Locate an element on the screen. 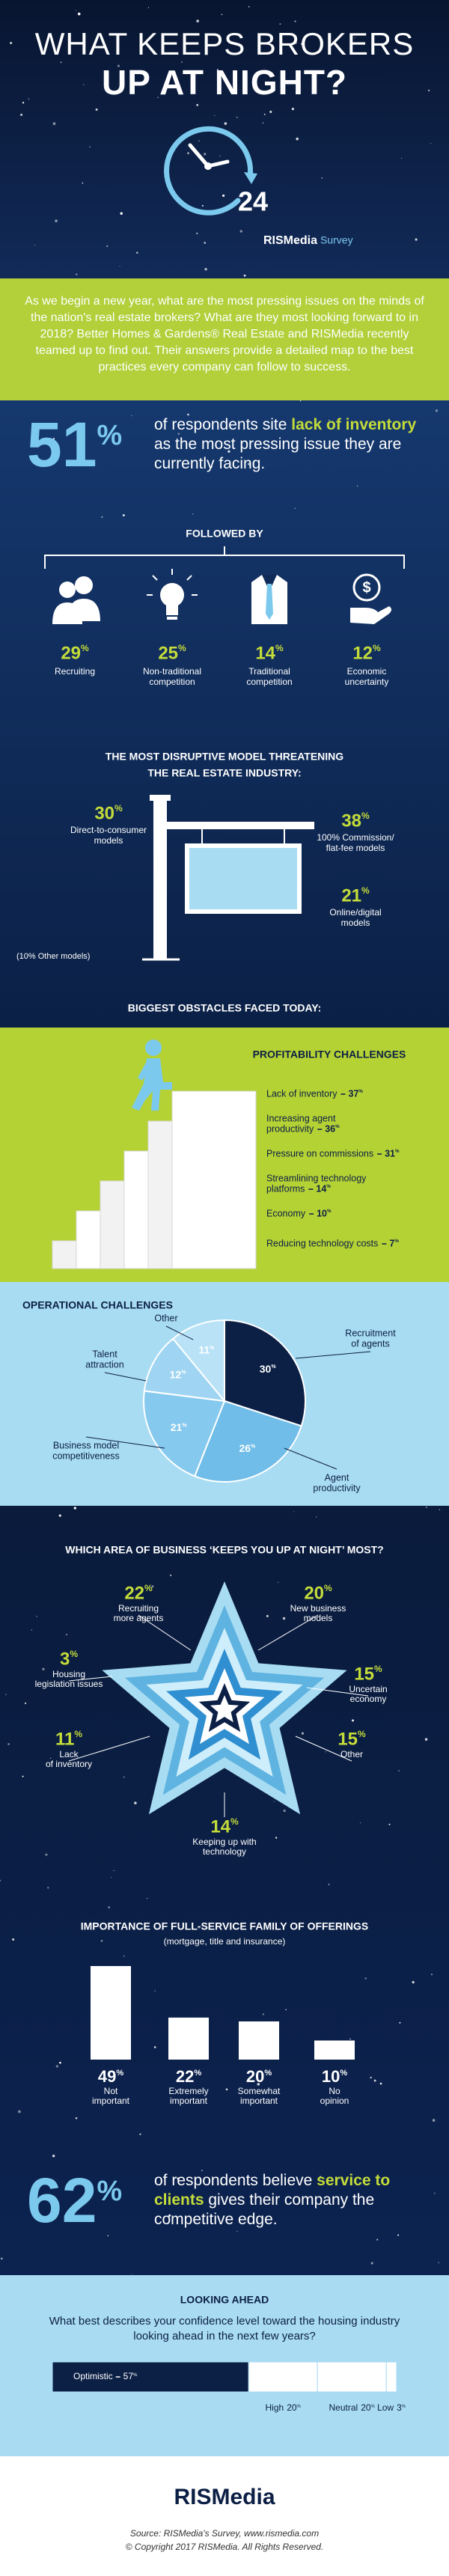 Image resolution: width=449 pixels, height=2576 pixels. label: UP AT NIGHT? is located at coordinates (224, 82).